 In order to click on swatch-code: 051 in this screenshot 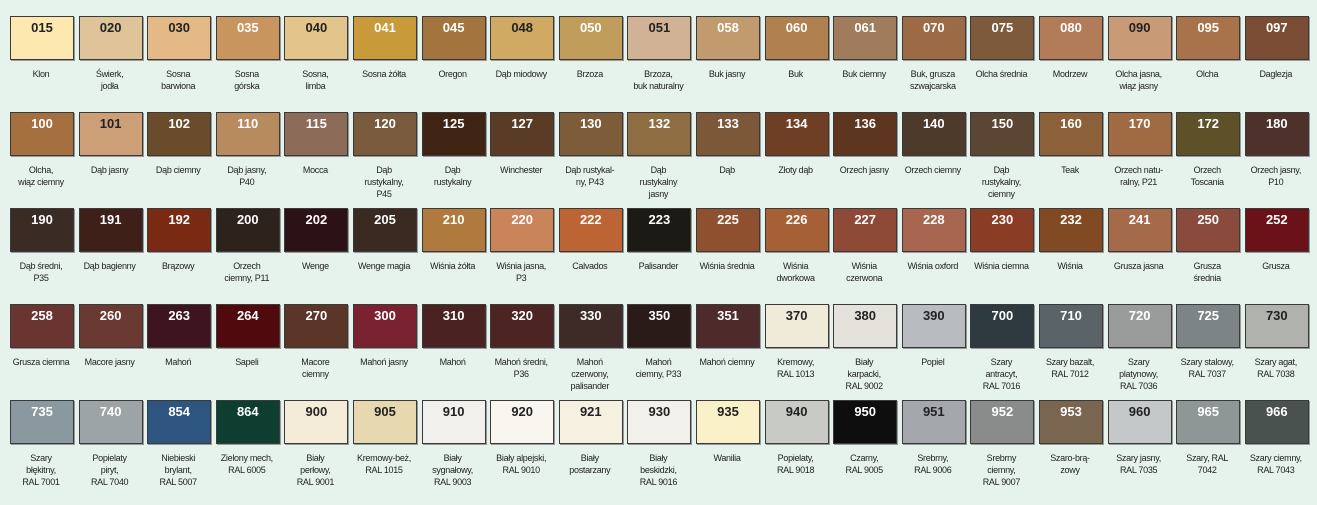, I will do `click(659, 27)`.